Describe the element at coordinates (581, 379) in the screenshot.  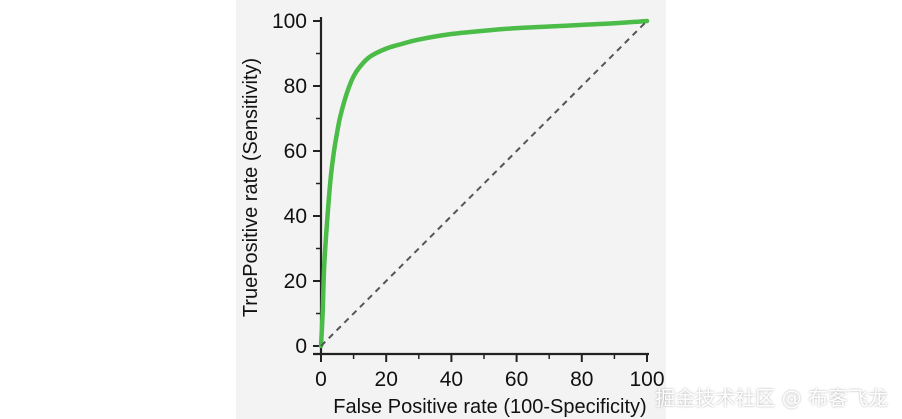
I see `x-tick-label: 80` at that location.